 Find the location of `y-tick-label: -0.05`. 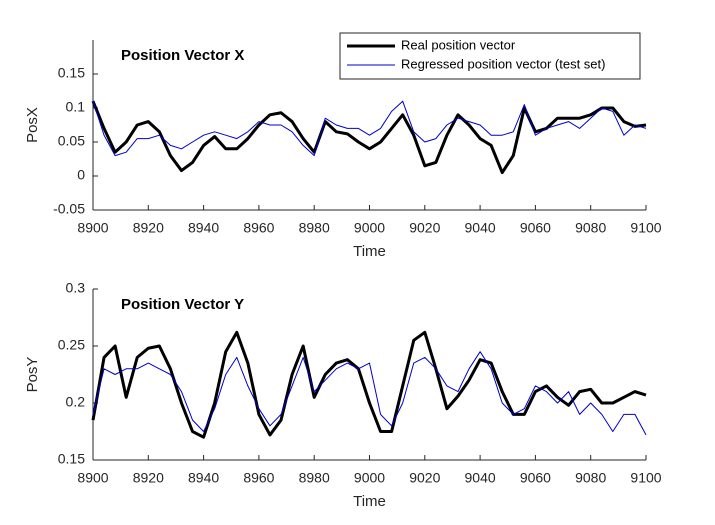

y-tick-label: -0.05 is located at coordinates (69, 209).